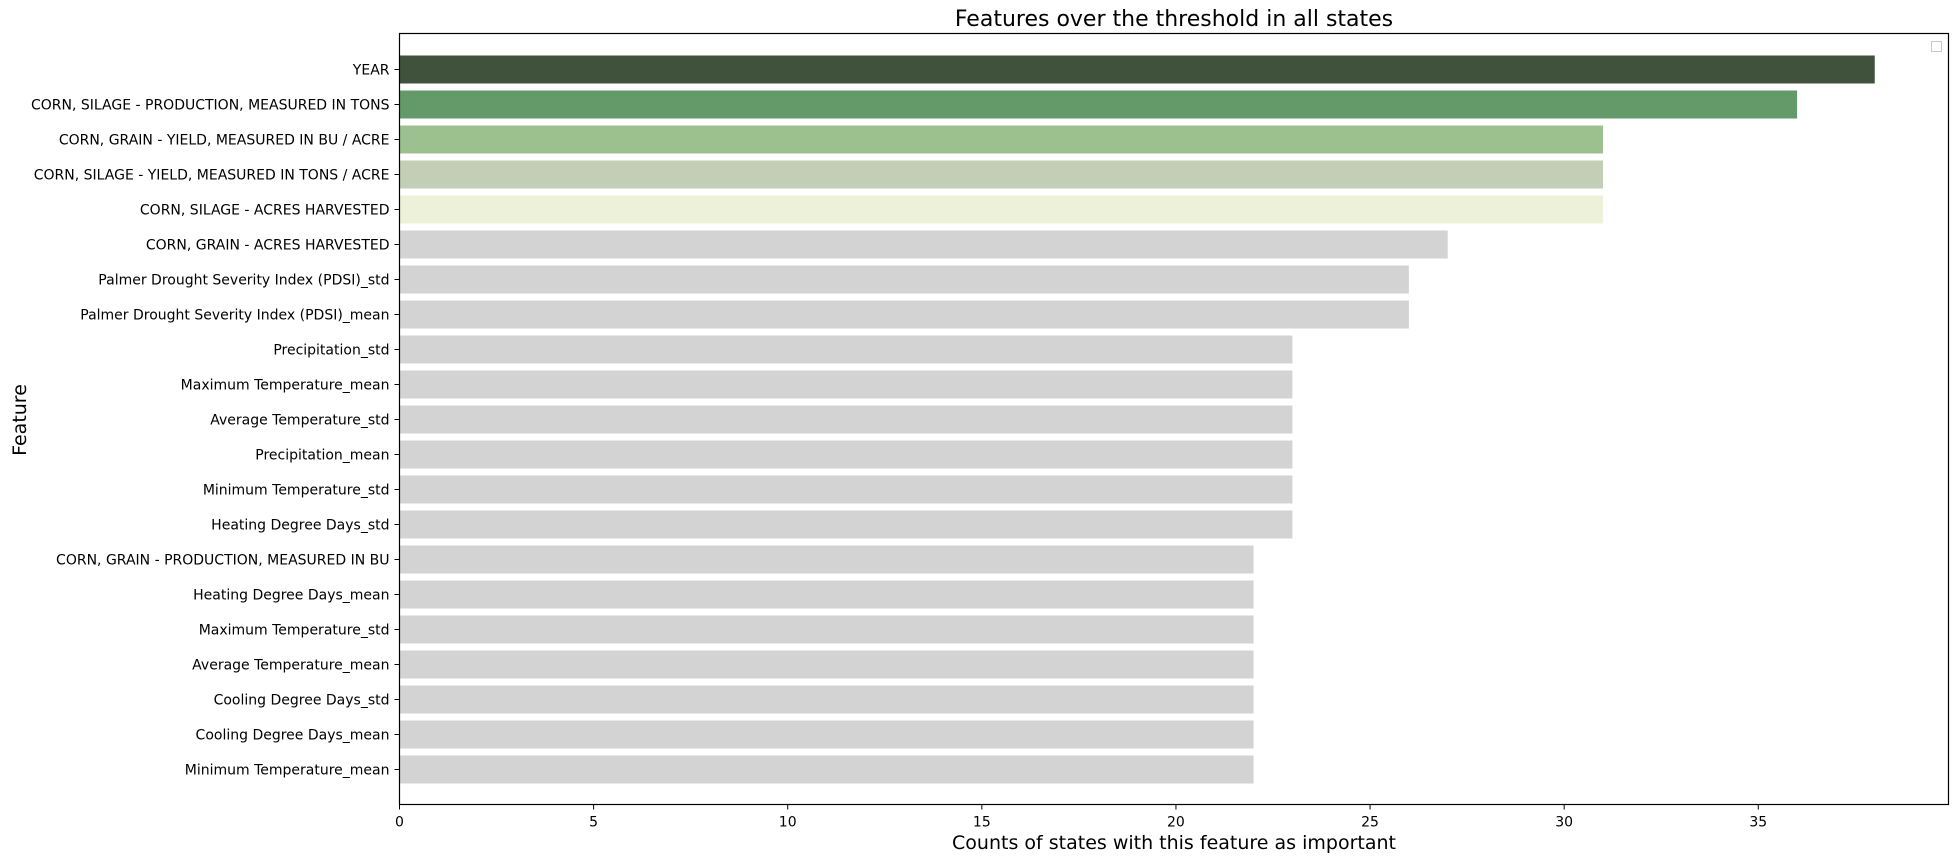  Describe the element at coordinates (788, 823) in the screenshot. I see `x-tick-label: 10` at that location.